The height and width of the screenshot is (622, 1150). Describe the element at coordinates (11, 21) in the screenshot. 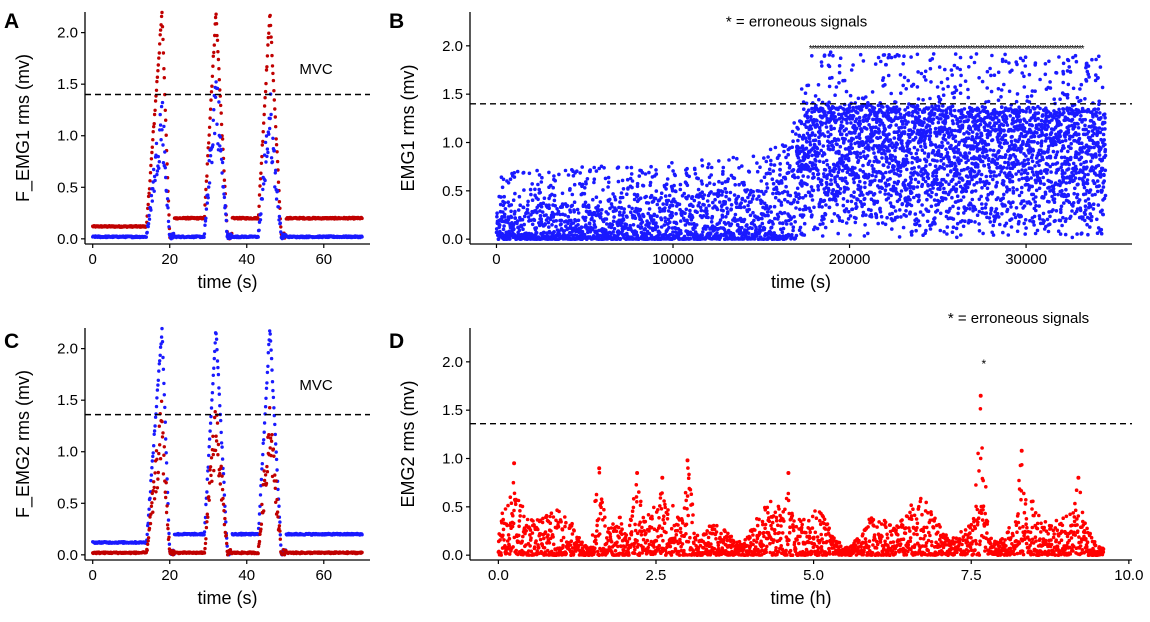

I see `panel-a-letter: A` at that location.